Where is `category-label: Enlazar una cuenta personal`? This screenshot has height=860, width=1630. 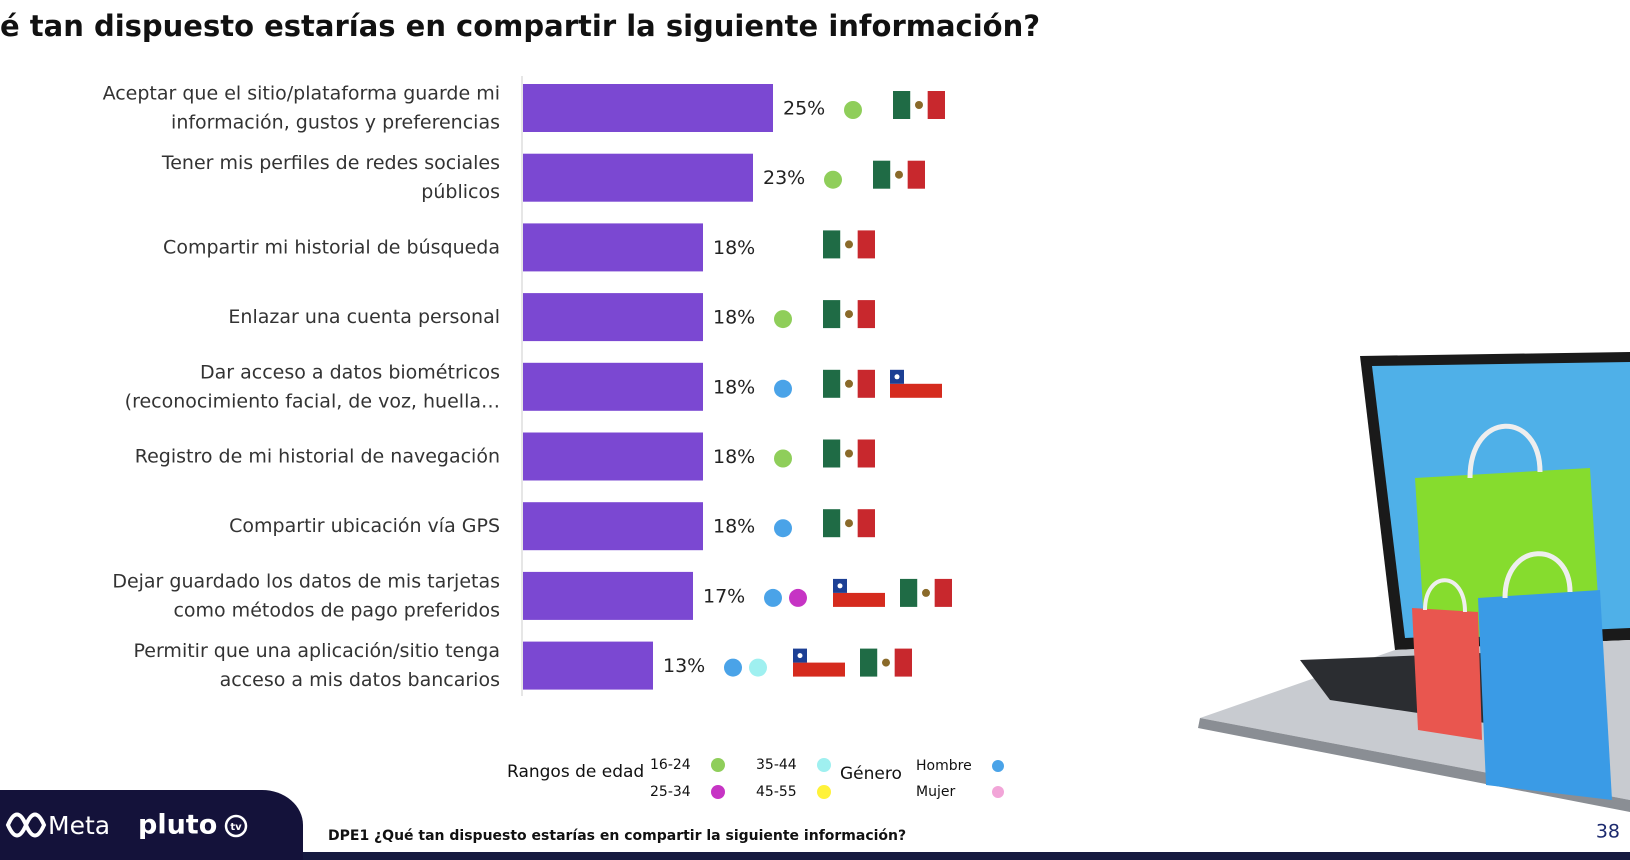
category-label: Enlazar una cuenta personal is located at coordinates (364, 317).